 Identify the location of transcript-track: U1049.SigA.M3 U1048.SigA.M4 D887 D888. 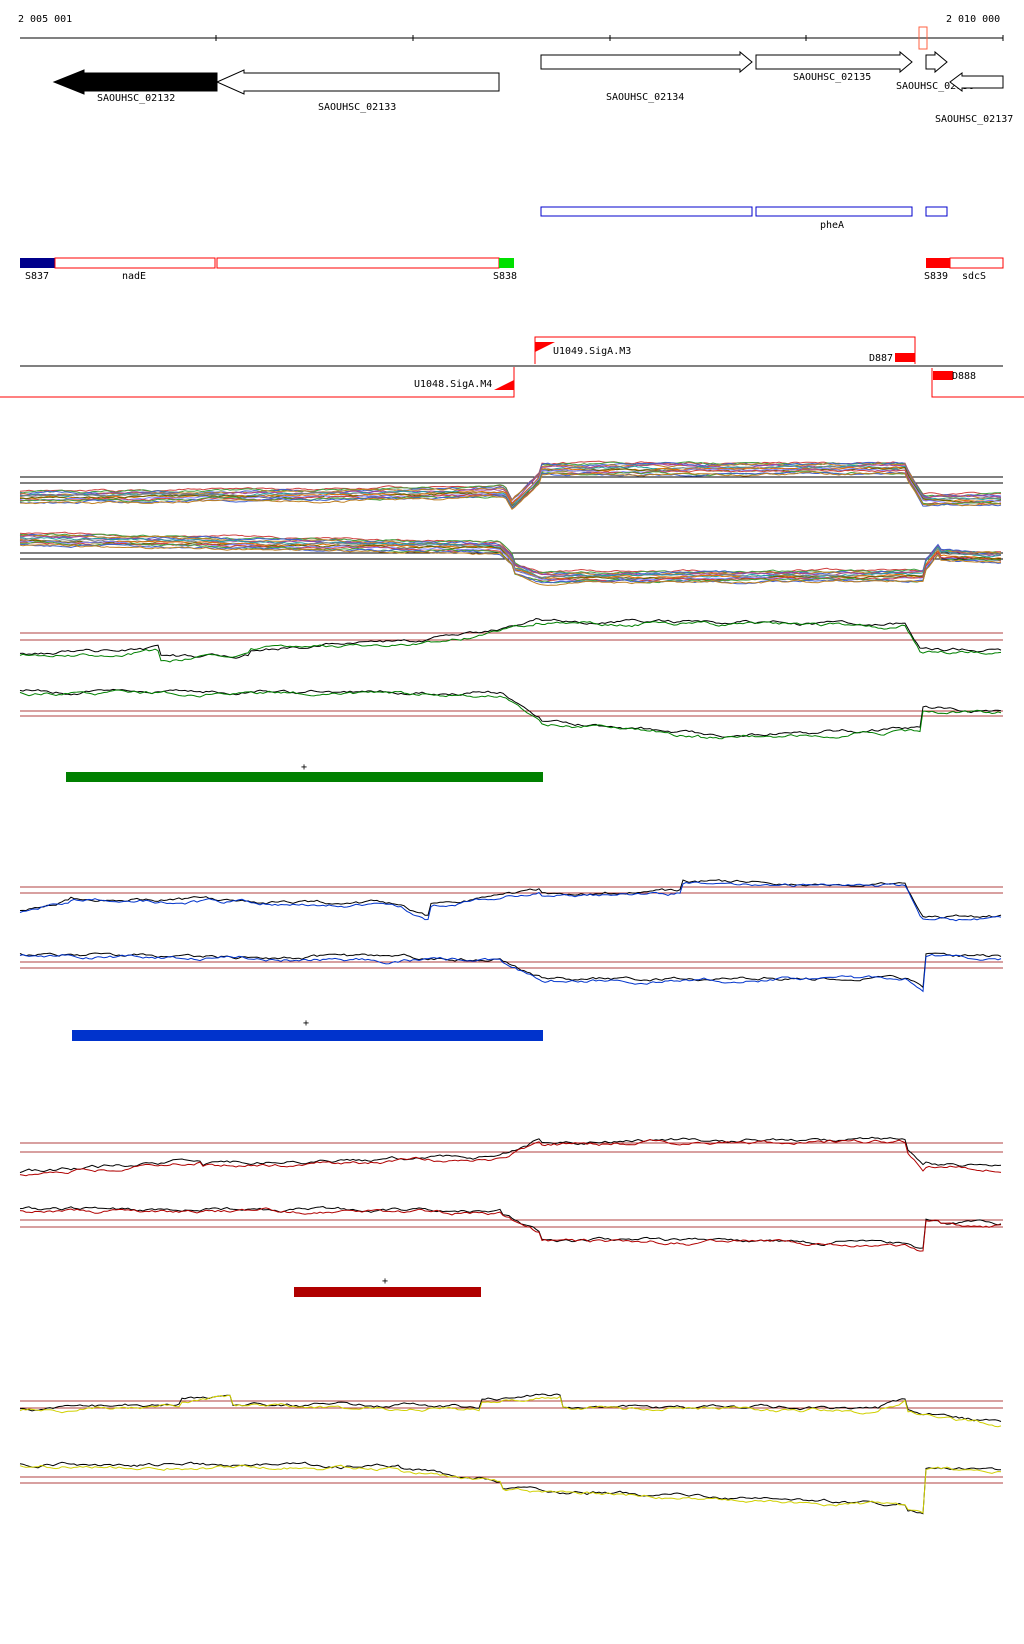
(512, 367).